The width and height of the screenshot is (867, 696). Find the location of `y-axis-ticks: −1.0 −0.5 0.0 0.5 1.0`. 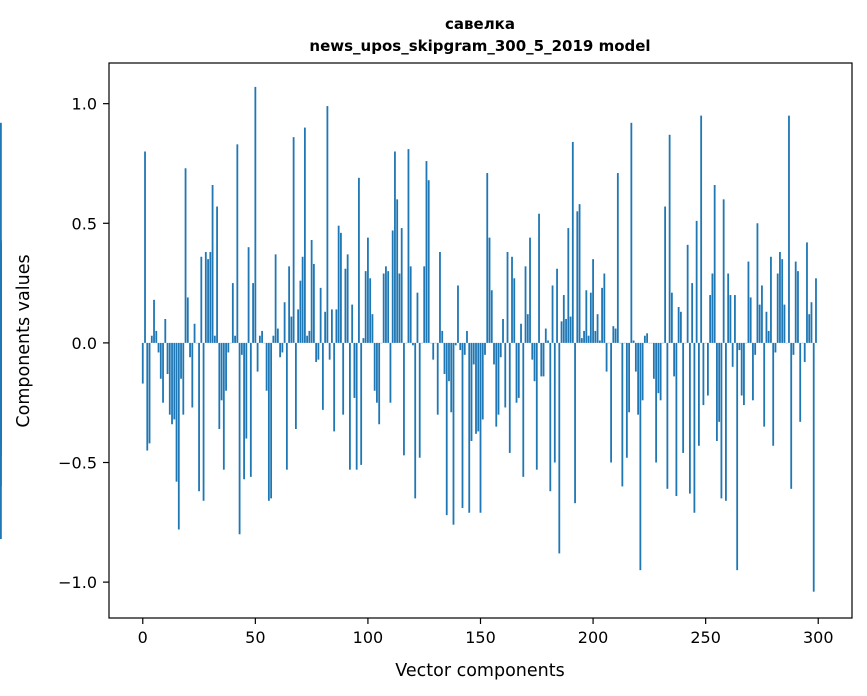

y-axis-ticks: −1.0 −0.5 0.0 0.5 1.0 is located at coordinates (83, 343).